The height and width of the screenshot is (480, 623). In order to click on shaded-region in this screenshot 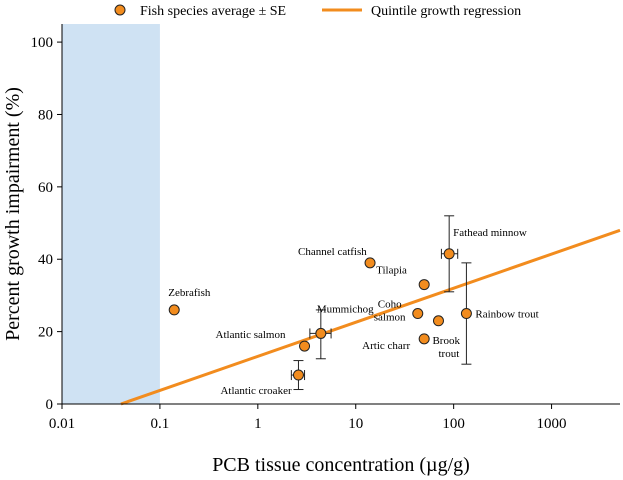, I will do `click(111, 214)`.